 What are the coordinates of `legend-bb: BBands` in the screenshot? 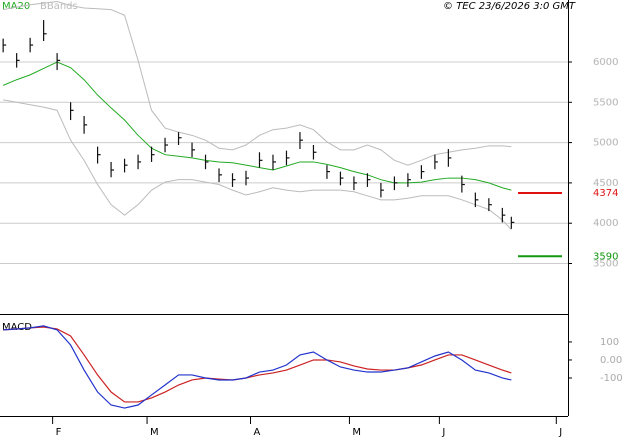 It's located at (59, 6).